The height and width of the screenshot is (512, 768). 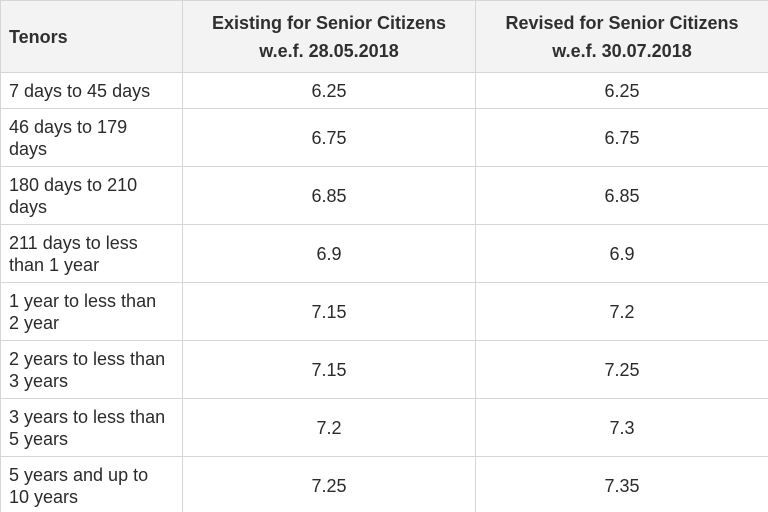 I want to click on table-row: 1 year to less than 2 year 7.15 7.2, so click(x=384, y=311).